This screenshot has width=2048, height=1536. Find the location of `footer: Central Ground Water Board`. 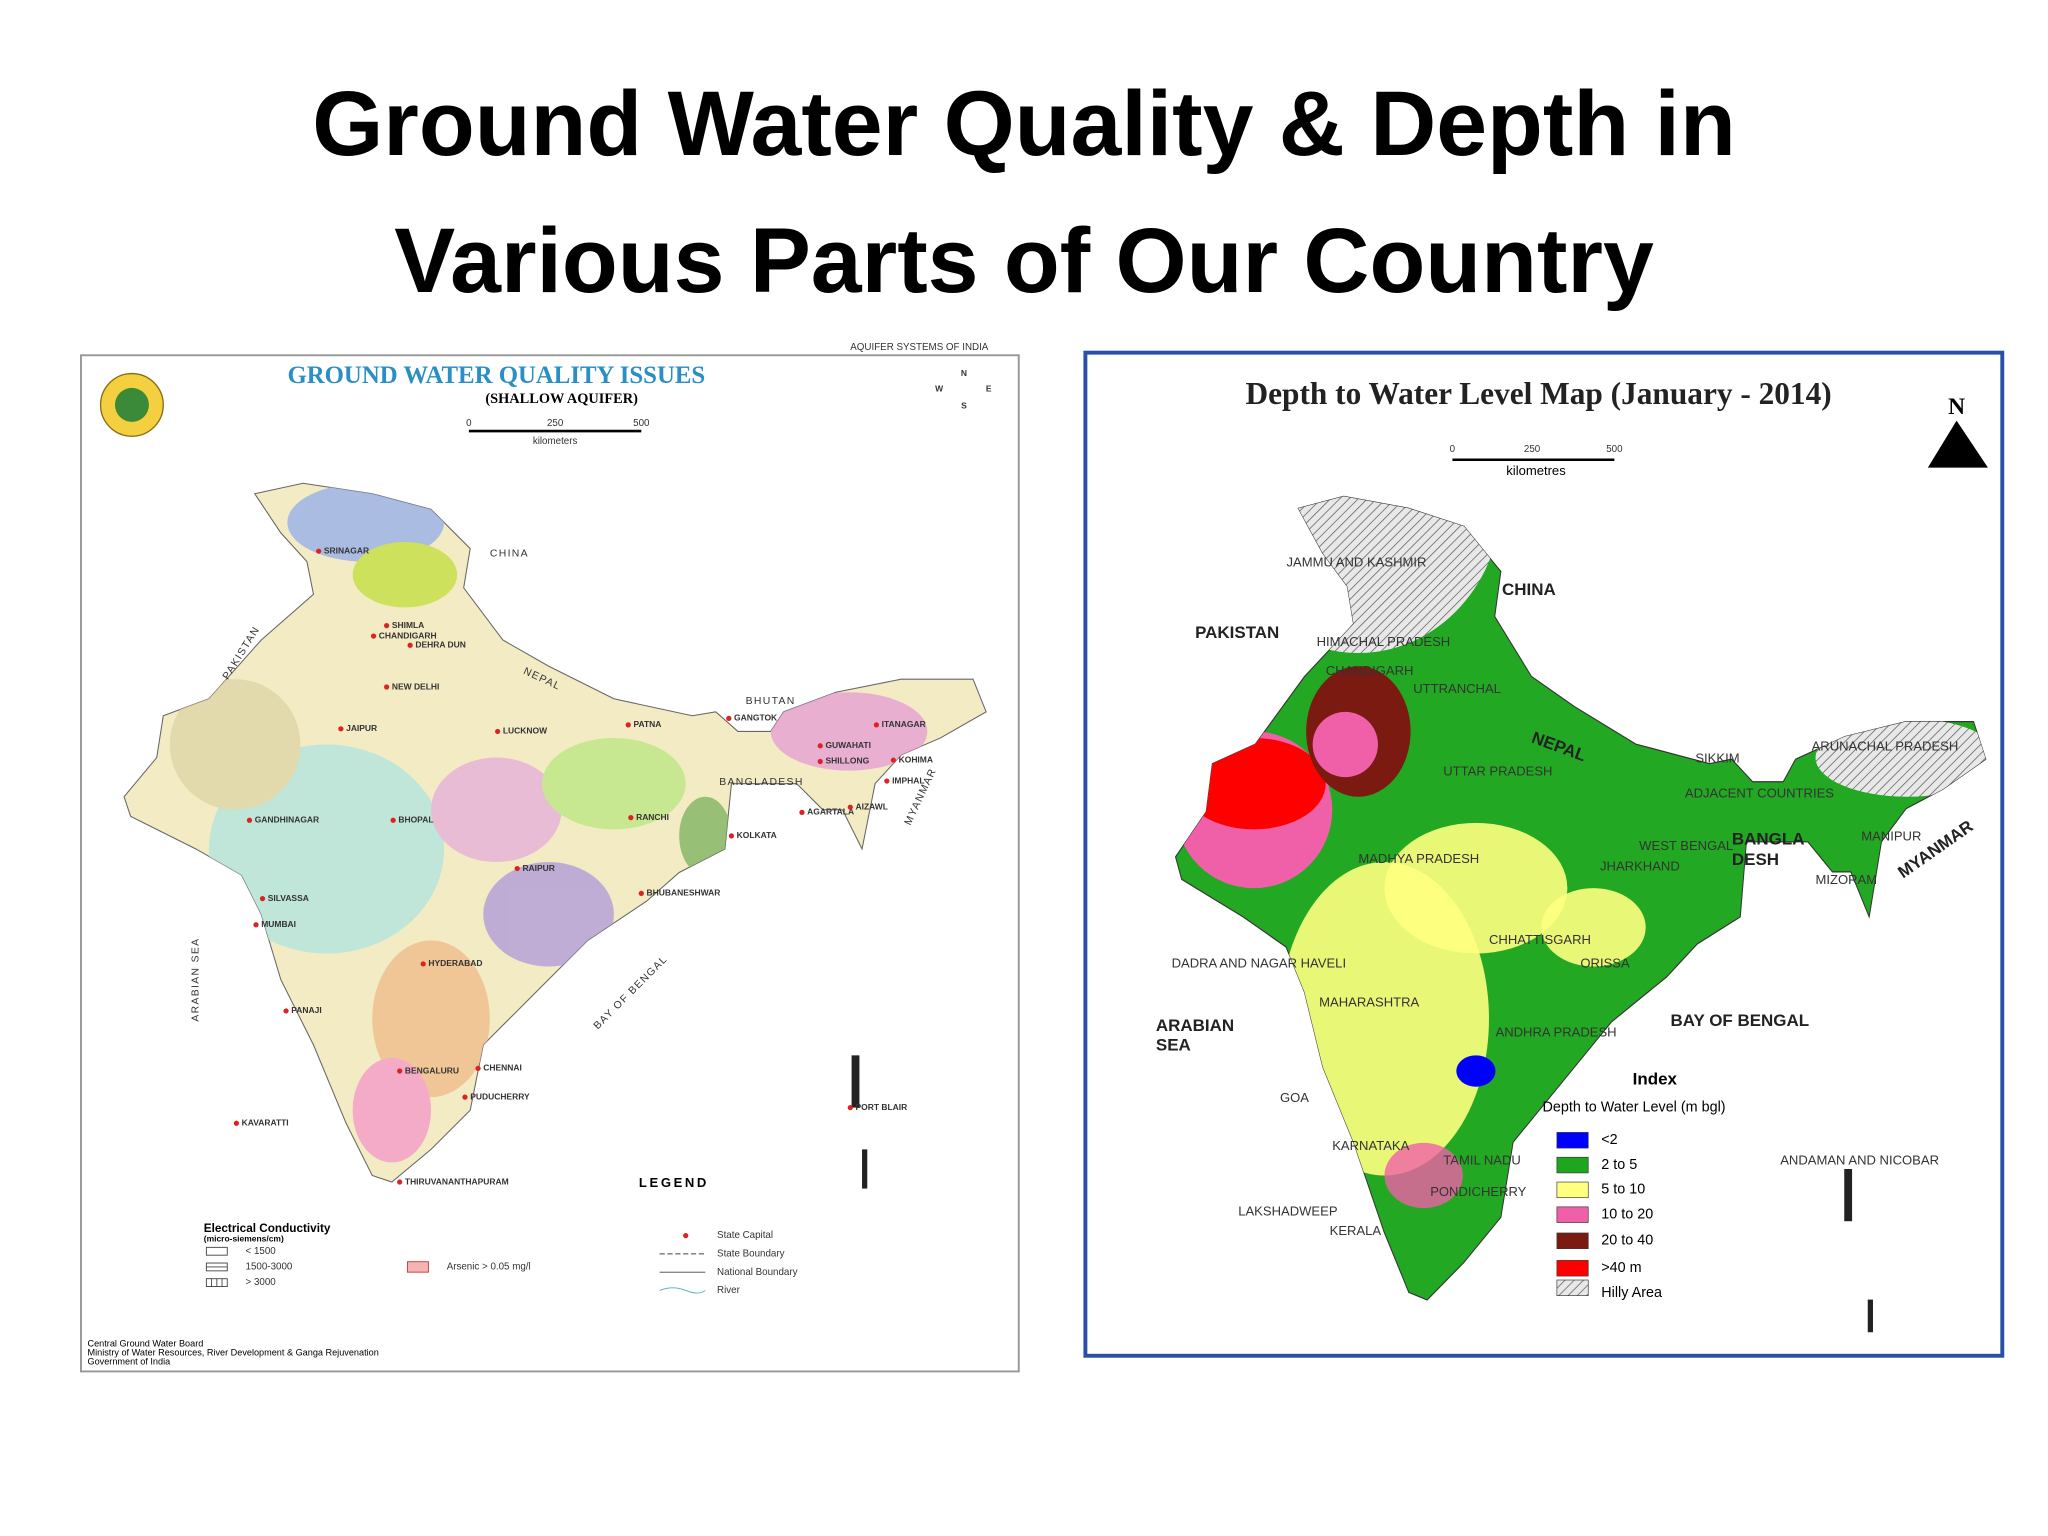

footer: Central Ground Water Board is located at coordinates (146, 1343).